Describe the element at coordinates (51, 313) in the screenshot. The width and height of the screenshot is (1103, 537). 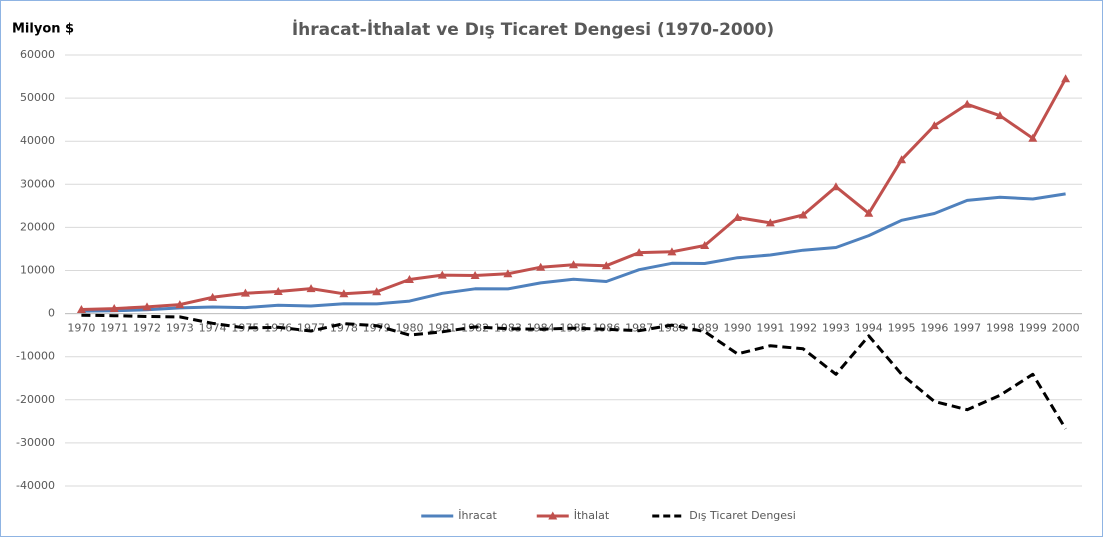
I see `y-tick-label: 0` at that location.